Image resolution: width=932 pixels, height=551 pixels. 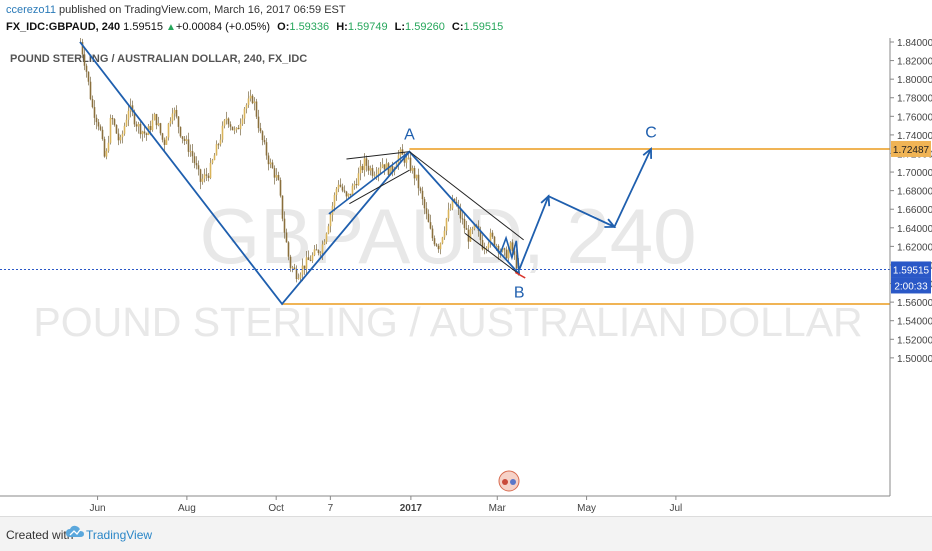 I want to click on tradingview-cloud-icon, so click(x=75, y=531).